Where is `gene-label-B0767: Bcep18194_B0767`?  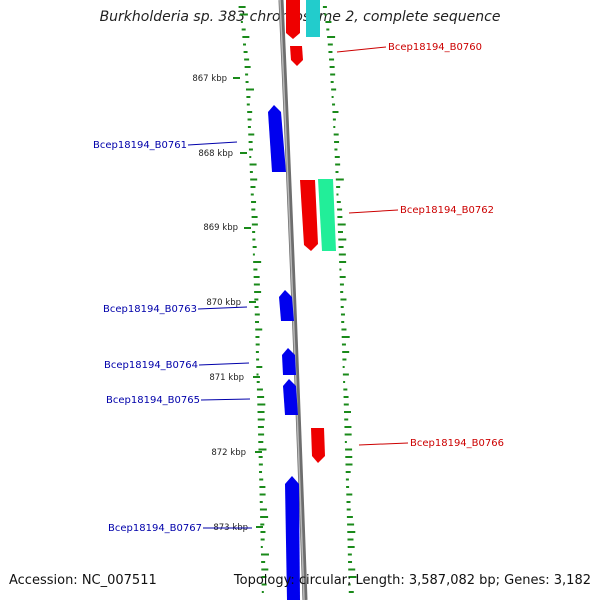
gene-label-B0767: Bcep18194_B0767 is located at coordinates (155, 528).